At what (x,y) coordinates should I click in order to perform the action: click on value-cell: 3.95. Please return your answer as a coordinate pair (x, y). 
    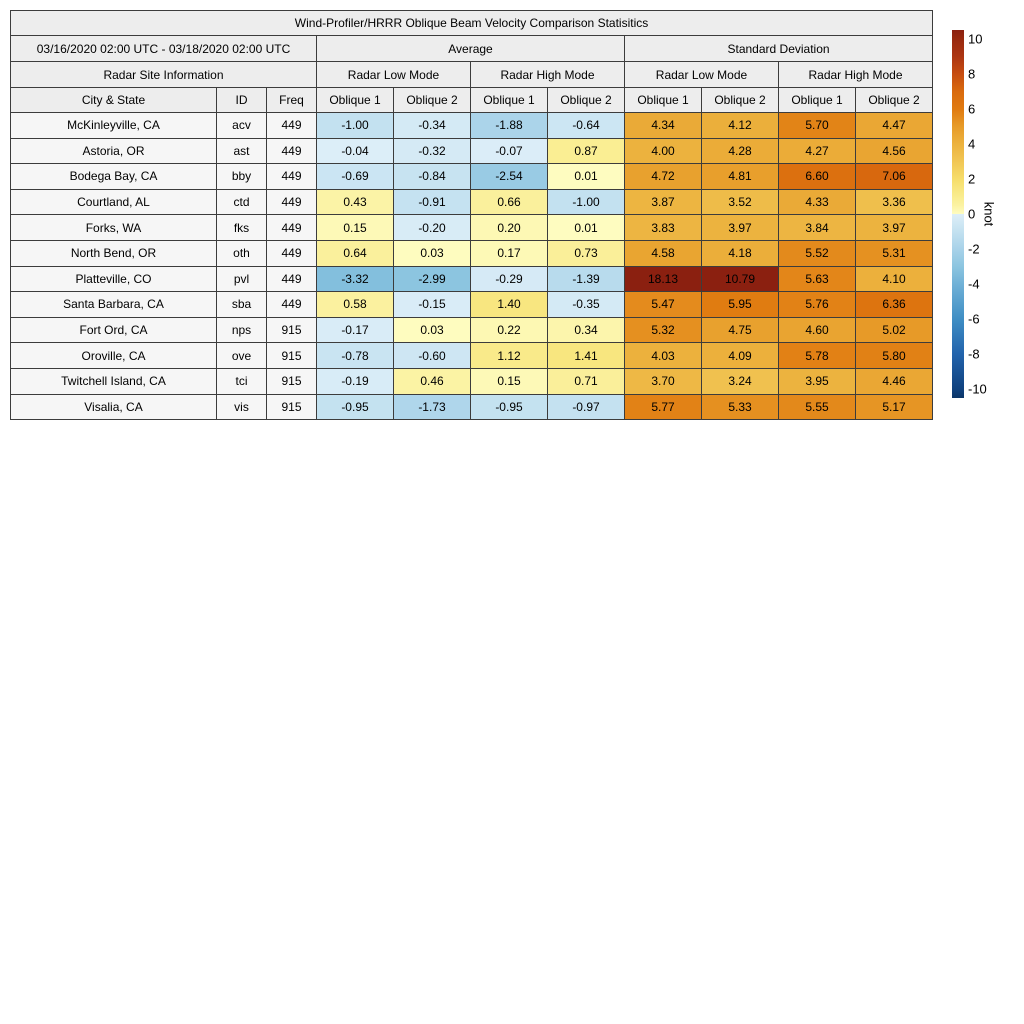
    Looking at the image, I should click on (817, 381).